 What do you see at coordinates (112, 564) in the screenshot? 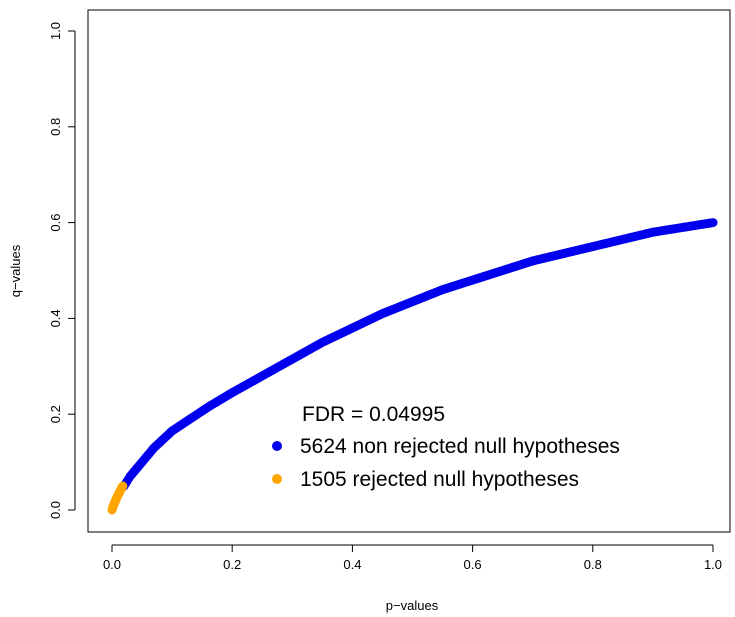
I see `x-tick-label: 0.0` at bounding box center [112, 564].